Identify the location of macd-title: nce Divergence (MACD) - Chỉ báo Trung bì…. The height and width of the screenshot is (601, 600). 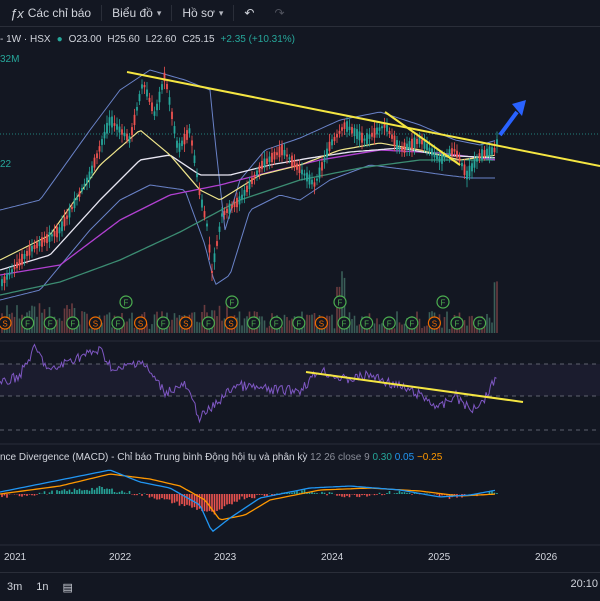
(153, 457).